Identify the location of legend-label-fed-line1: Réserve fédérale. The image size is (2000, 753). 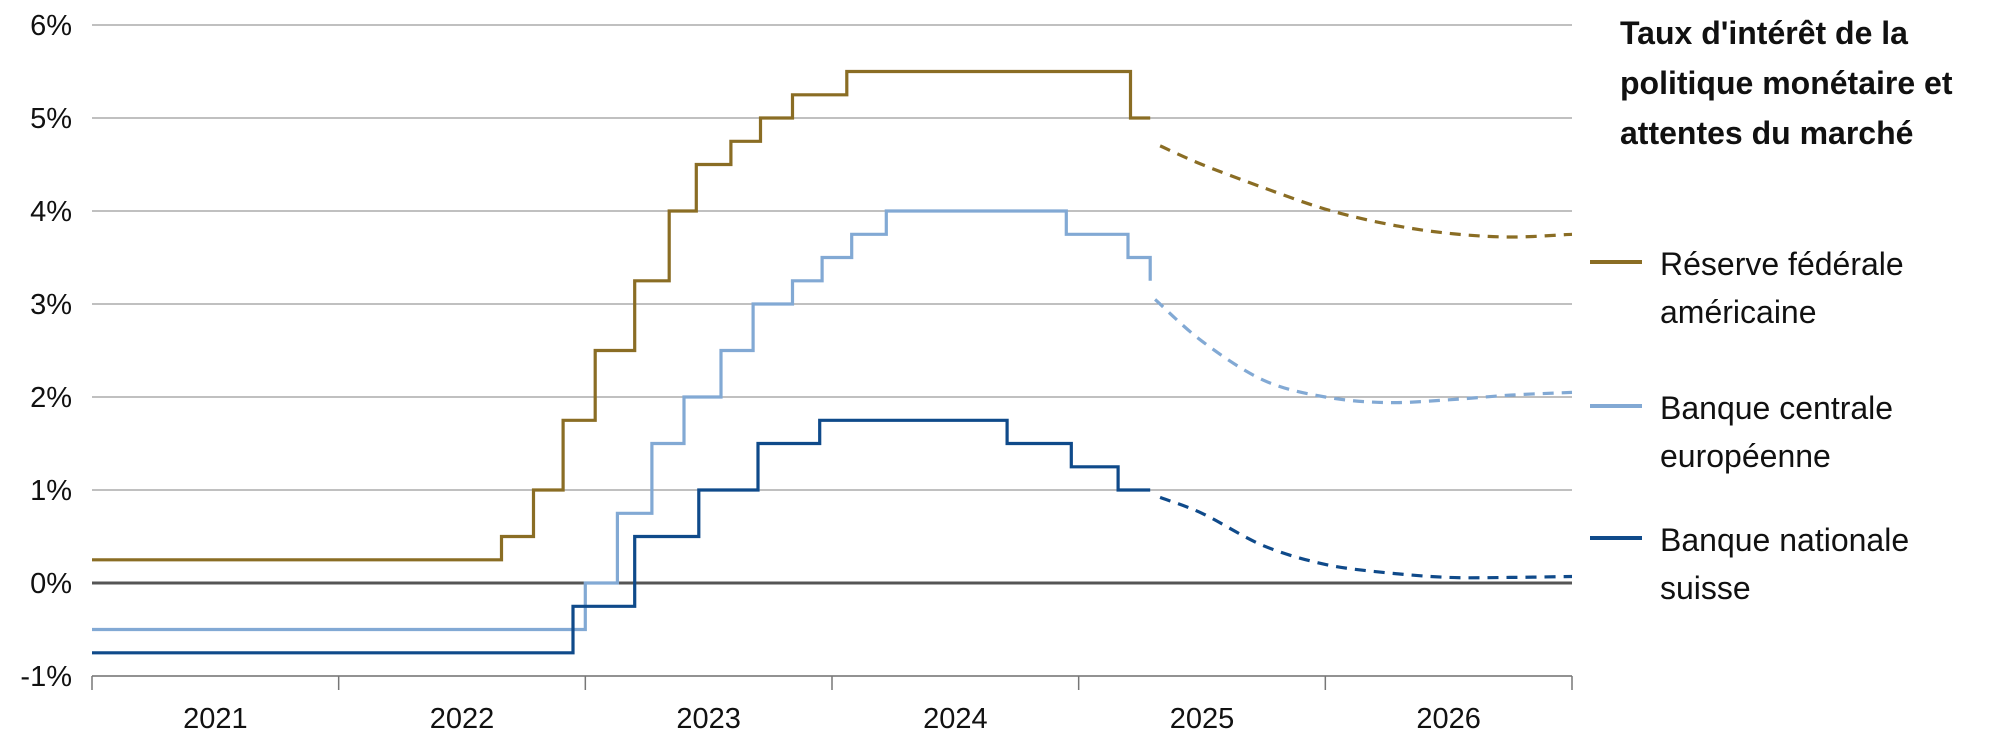
(1782, 264).